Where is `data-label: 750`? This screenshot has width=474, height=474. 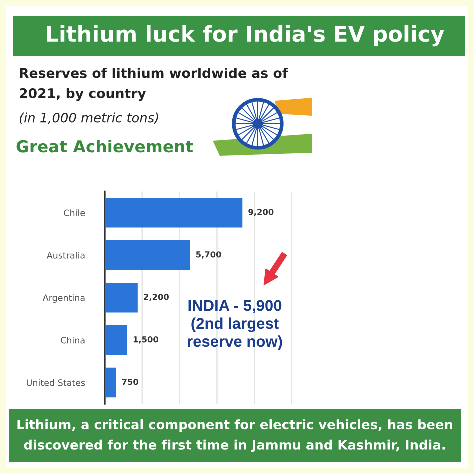
data-label: 750 is located at coordinates (130, 382).